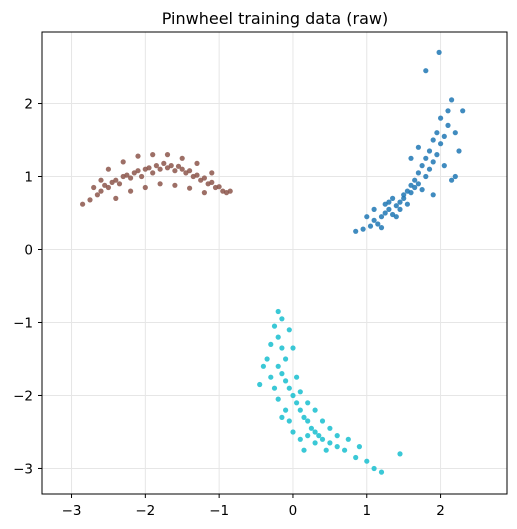  Describe the element at coordinates (28, 178) in the screenshot. I see `y-tick-label: 1` at that location.